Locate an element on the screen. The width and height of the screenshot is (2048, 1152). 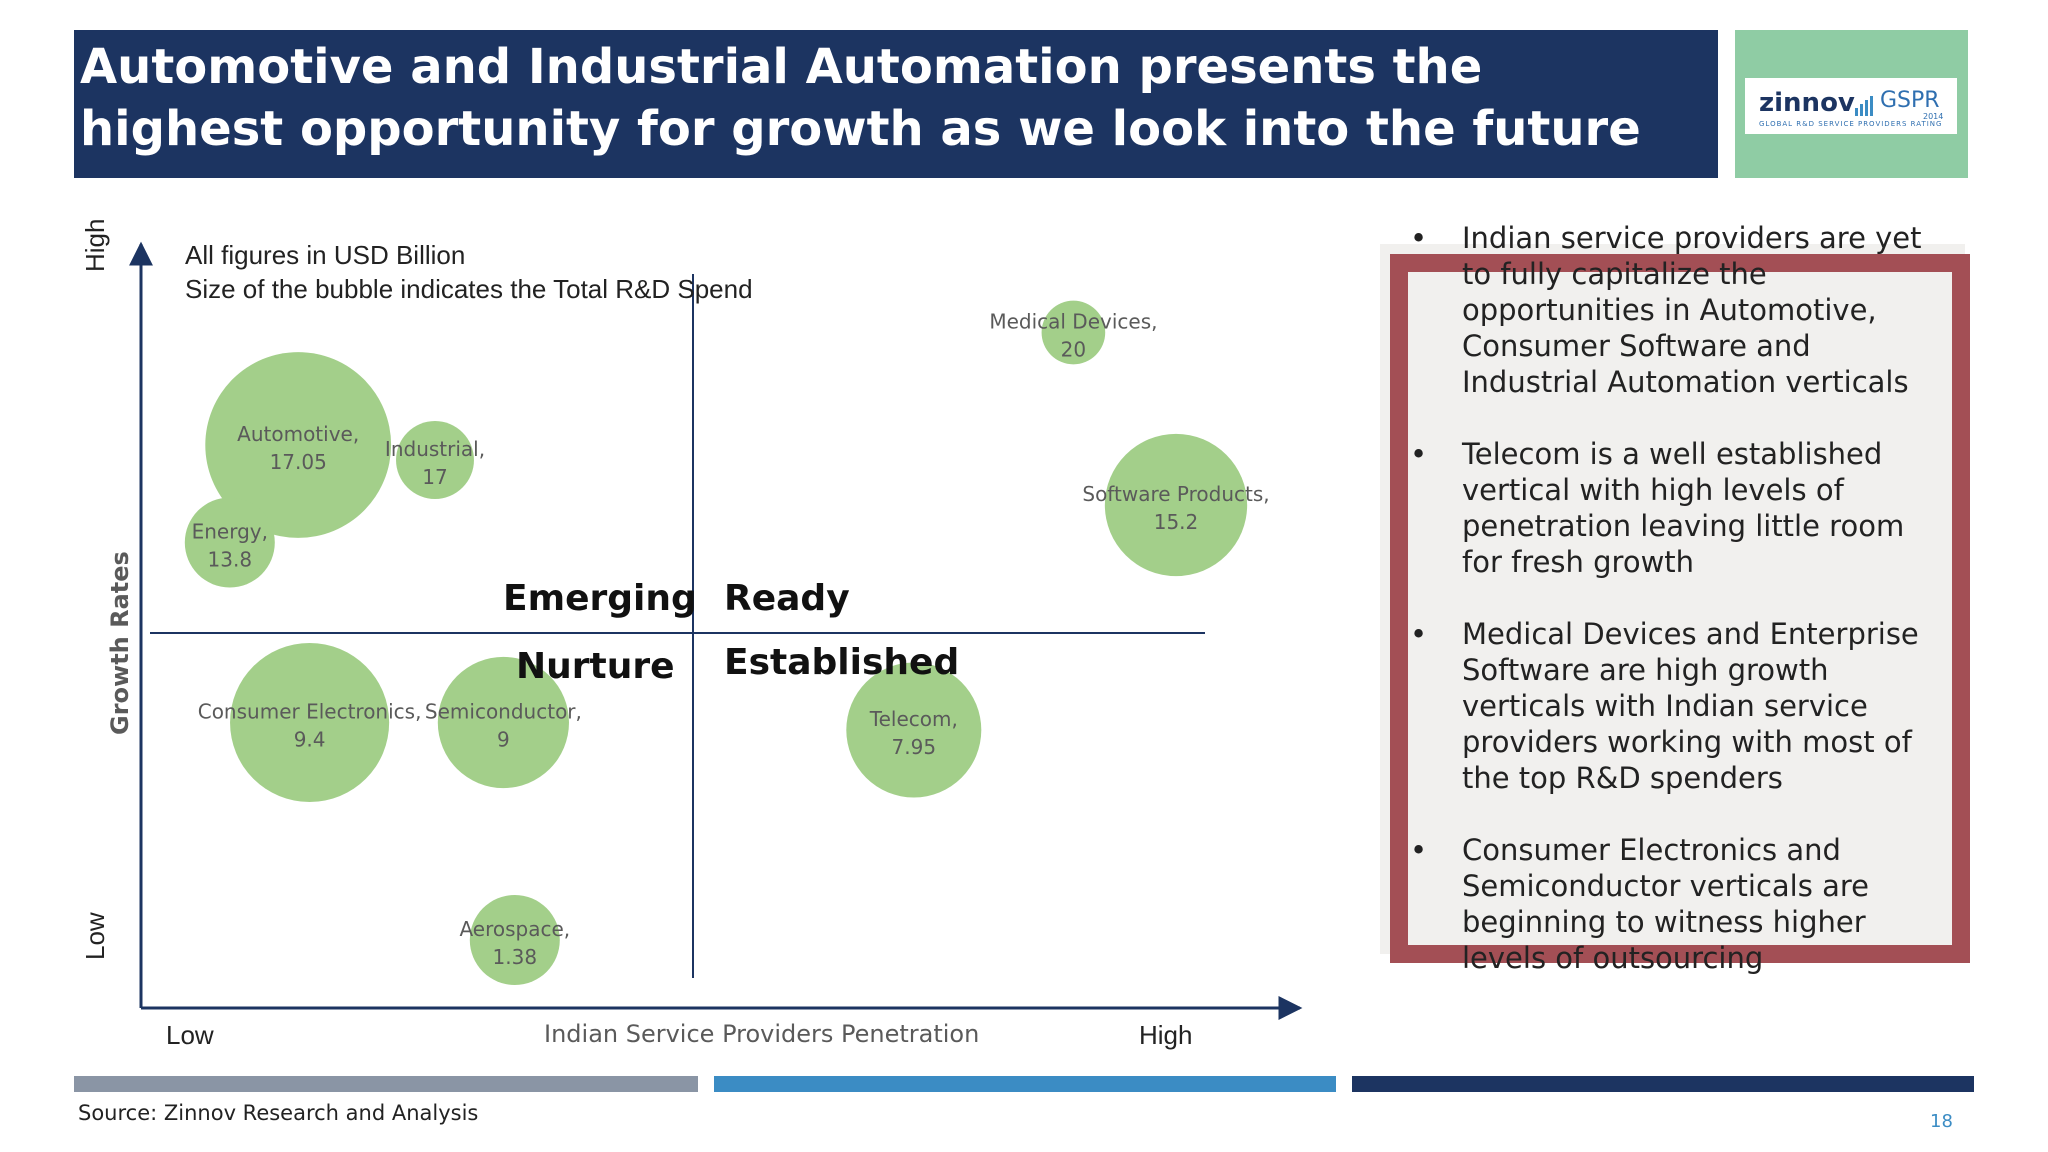
logo-bars-icon is located at coordinates (1864, 106).